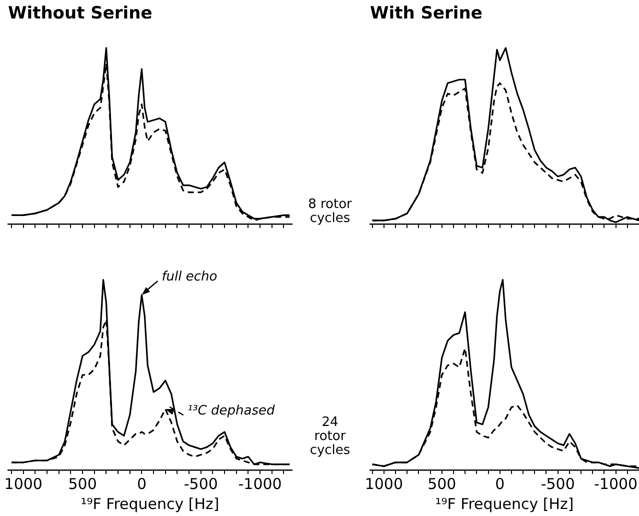 The image size is (639, 516). What do you see at coordinates (426, 14) in the screenshot?
I see `chart-title: With Serine` at bounding box center [426, 14].